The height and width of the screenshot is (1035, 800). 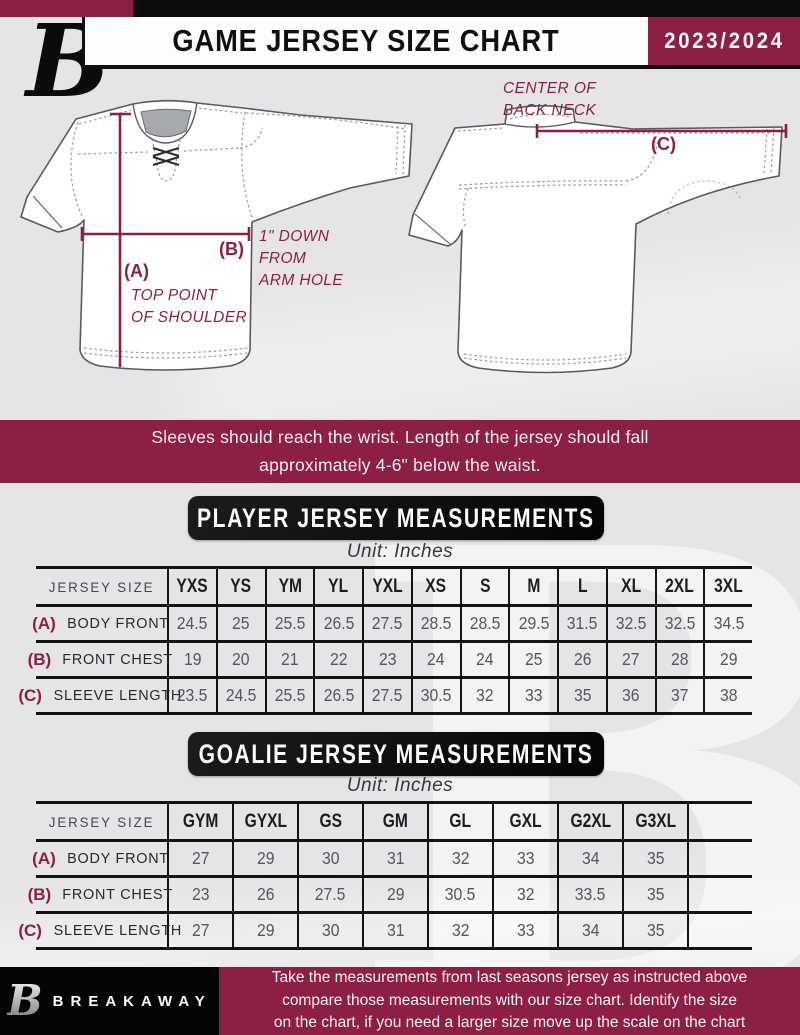 I want to click on size-column-header: L, so click(x=581, y=588).